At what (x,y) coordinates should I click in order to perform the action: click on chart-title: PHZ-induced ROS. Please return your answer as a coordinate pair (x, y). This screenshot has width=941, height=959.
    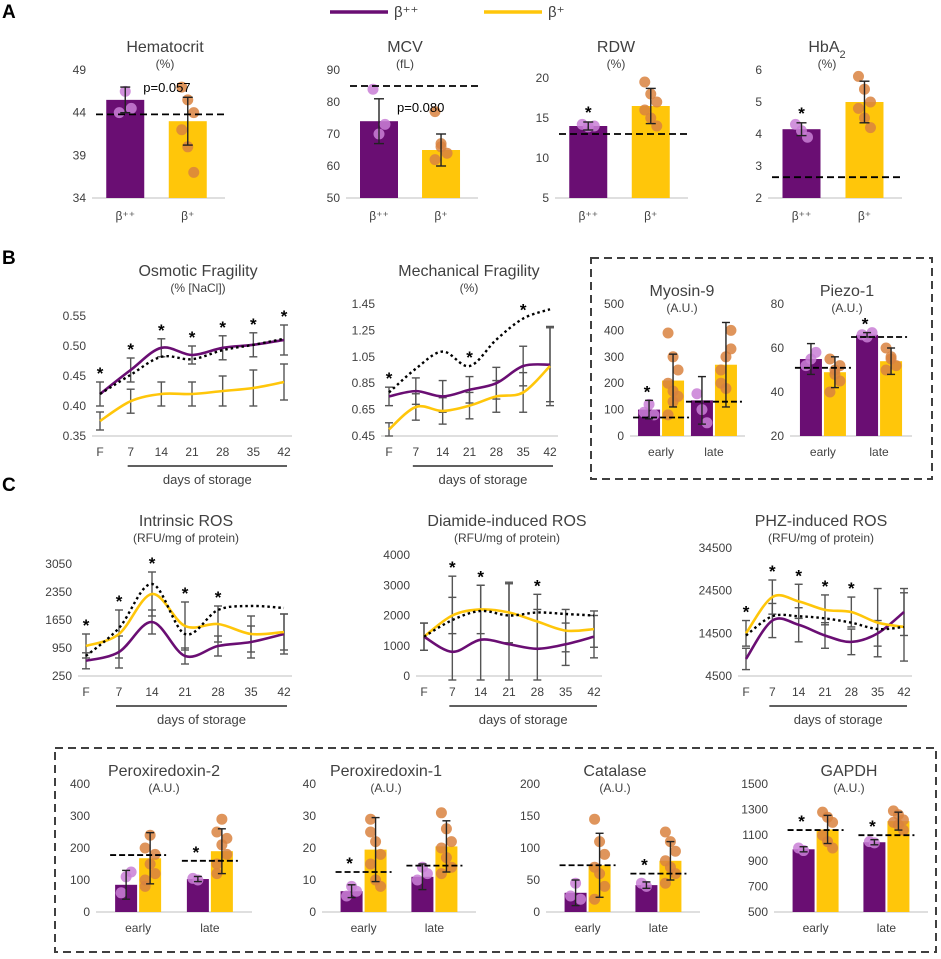
    Looking at the image, I should click on (821, 521).